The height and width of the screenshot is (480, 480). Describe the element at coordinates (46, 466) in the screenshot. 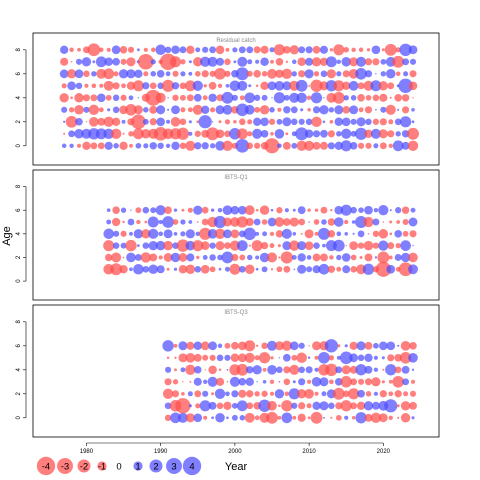

I see `legend-item: -4` at that location.